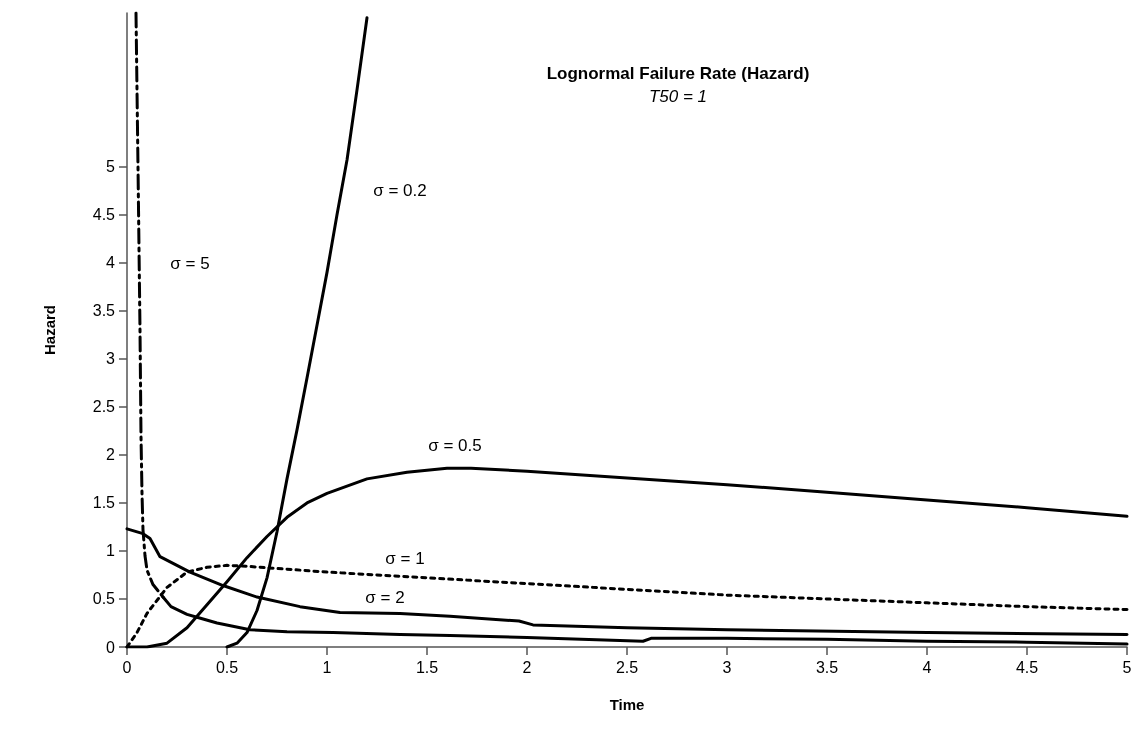 The height and width of the screenshot is (739, 1135). Describe the element at coordinates (49, 330) in the screenshot. I see `y-axis-title: Hazard` at that location.